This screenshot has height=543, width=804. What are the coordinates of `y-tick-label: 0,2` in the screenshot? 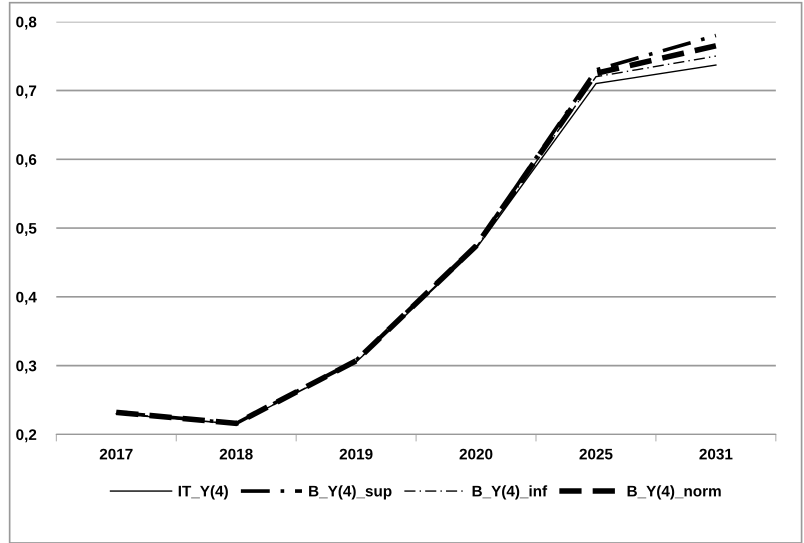 It's located at (26, 435).